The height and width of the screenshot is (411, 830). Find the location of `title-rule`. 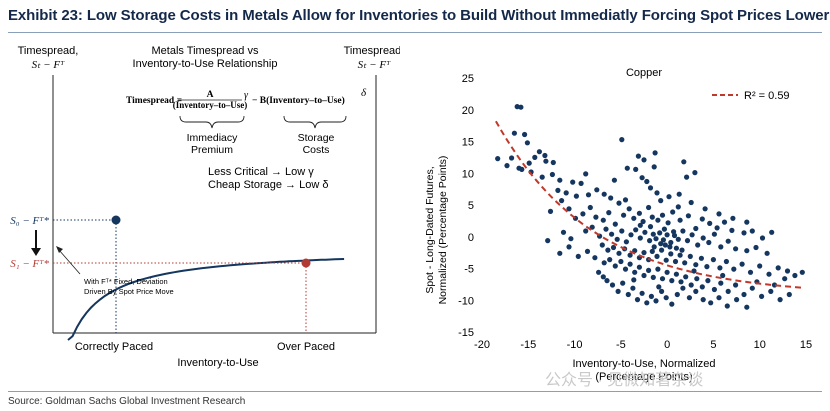

title-rule is located at coordinates (415, 32).